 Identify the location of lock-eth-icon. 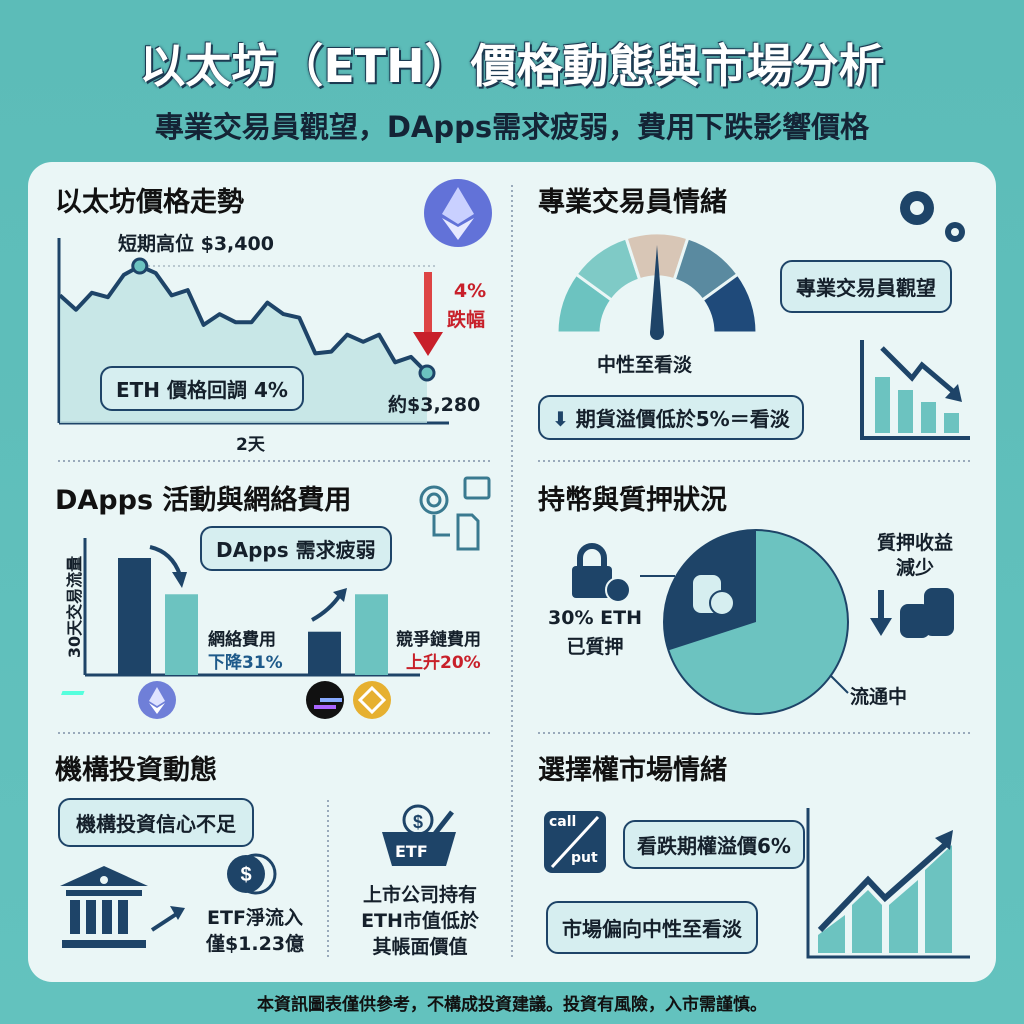
(601, 573).